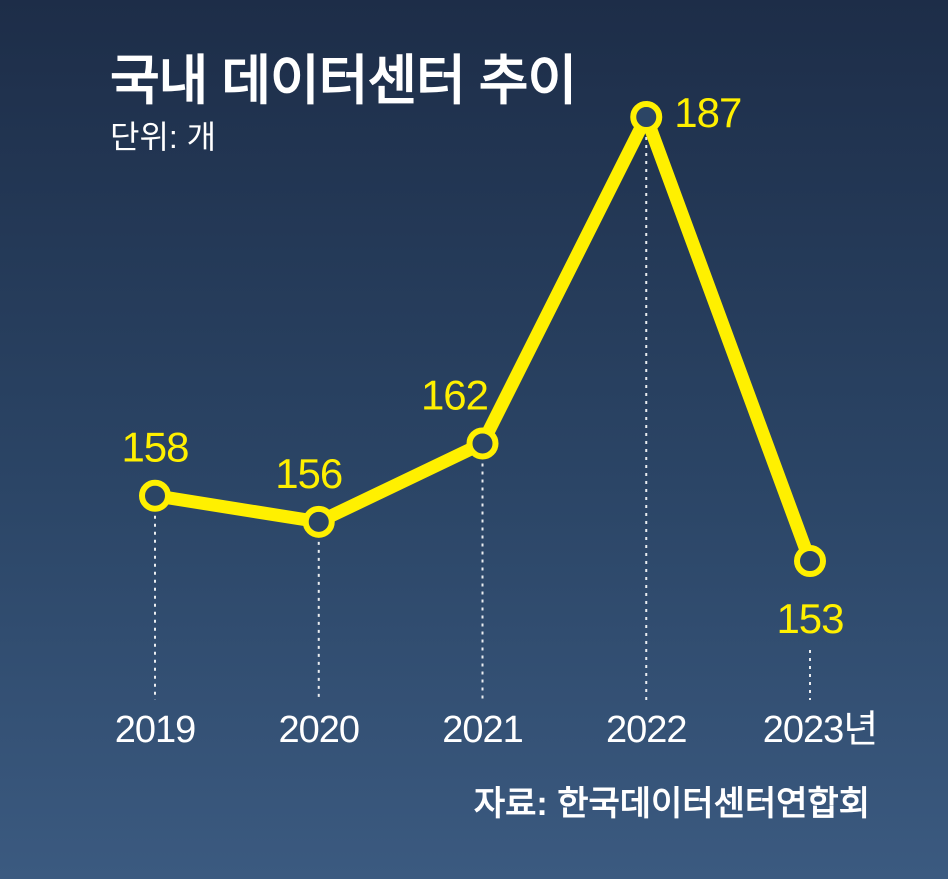 The image size is (948, 879). I want to click on point-marker-2019, so click(155, 495).